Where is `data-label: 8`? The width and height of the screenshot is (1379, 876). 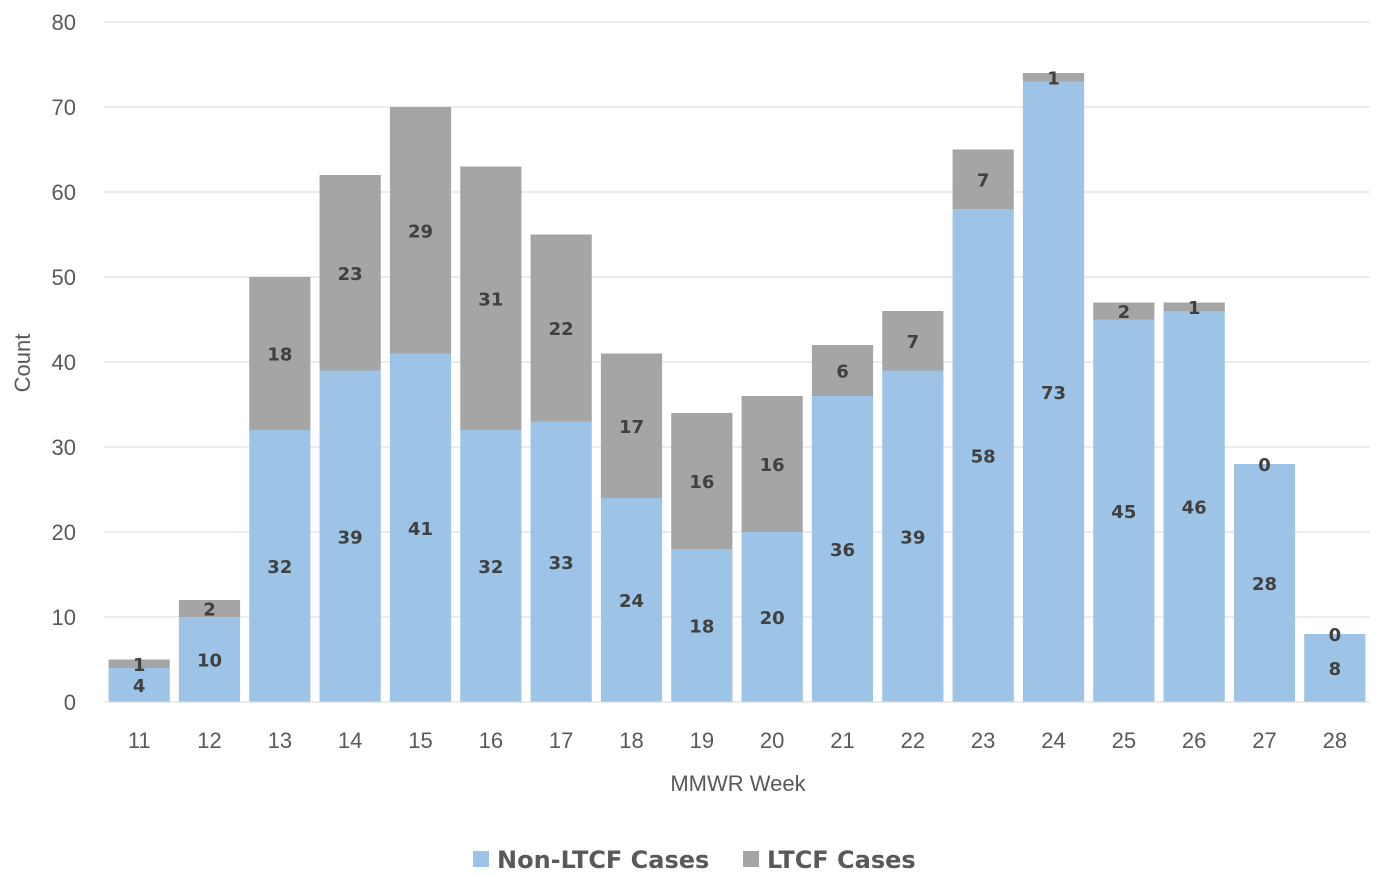
data-label: 8 is located at coordinates (1335, 669).